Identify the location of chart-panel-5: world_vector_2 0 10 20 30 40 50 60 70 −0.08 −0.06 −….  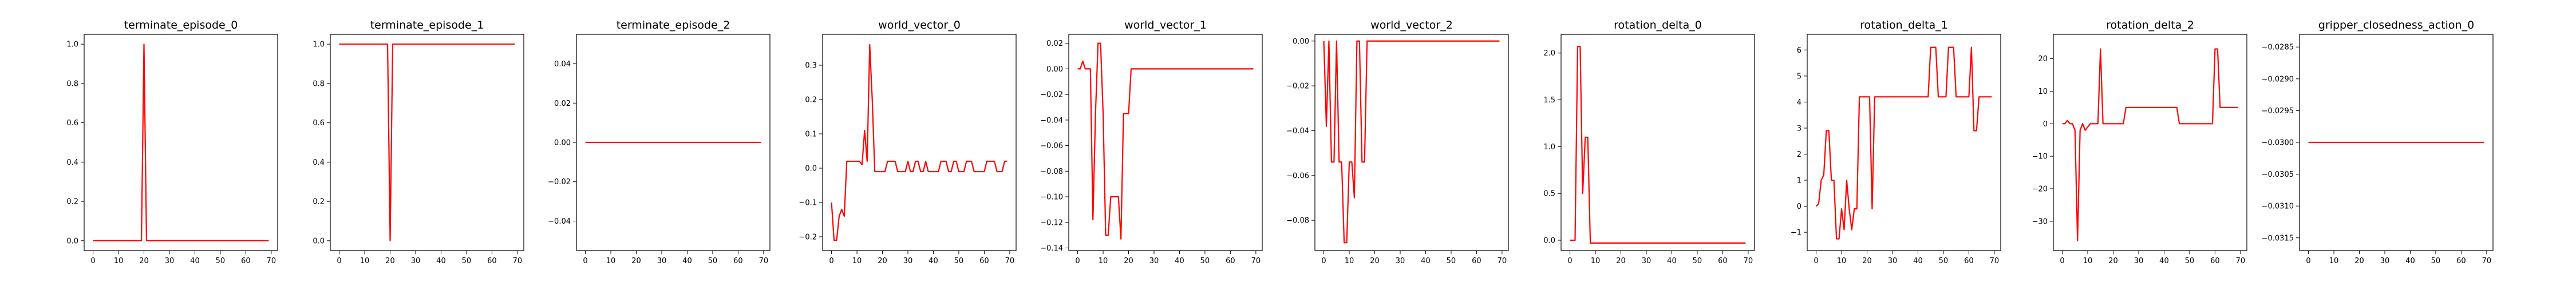
(1397, 142).